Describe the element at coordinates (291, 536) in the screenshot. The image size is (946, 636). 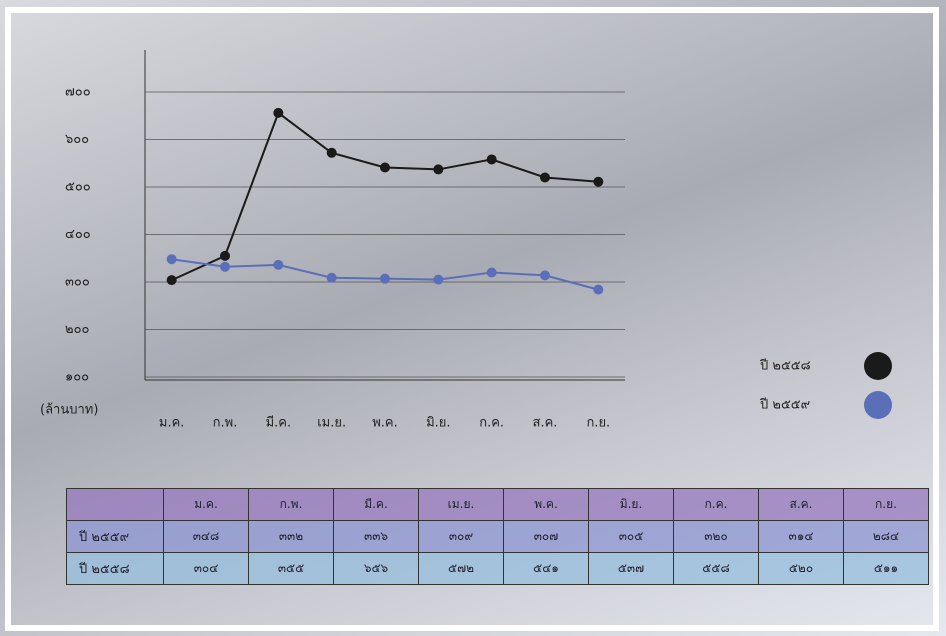
I see `table-cell: ๓๓๒` at that location.